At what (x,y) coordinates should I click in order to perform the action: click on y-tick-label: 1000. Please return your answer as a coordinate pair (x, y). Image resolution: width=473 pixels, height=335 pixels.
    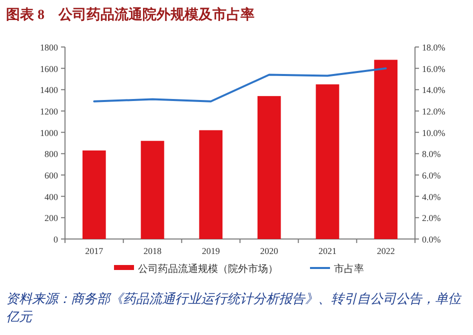
    Looking at the image, I should click on (49, 133).